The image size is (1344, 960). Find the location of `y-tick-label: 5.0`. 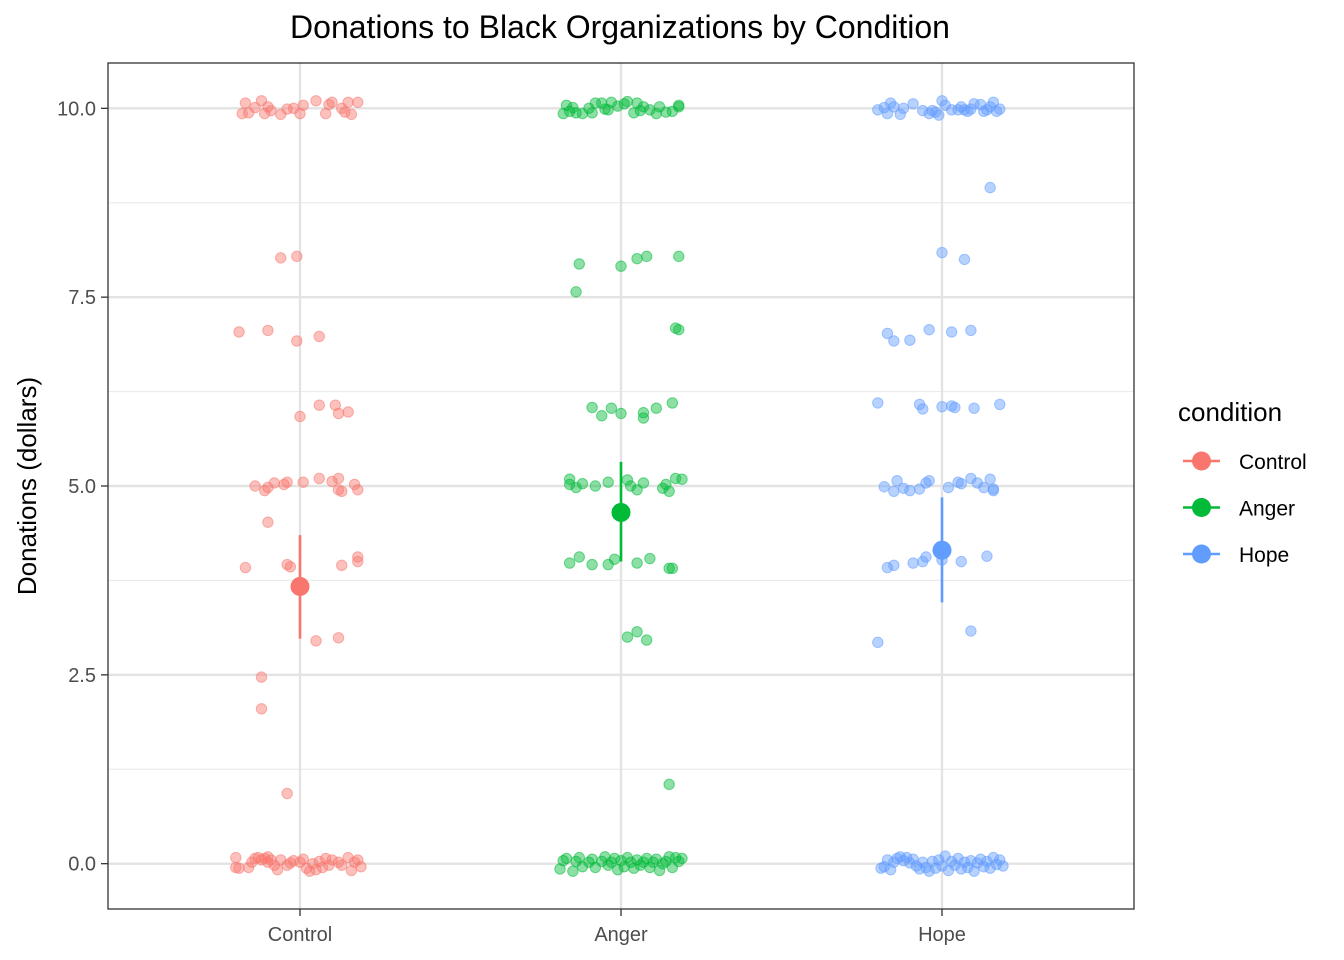

y-tick-label: 5.0 is located at coordinates (82, 487).